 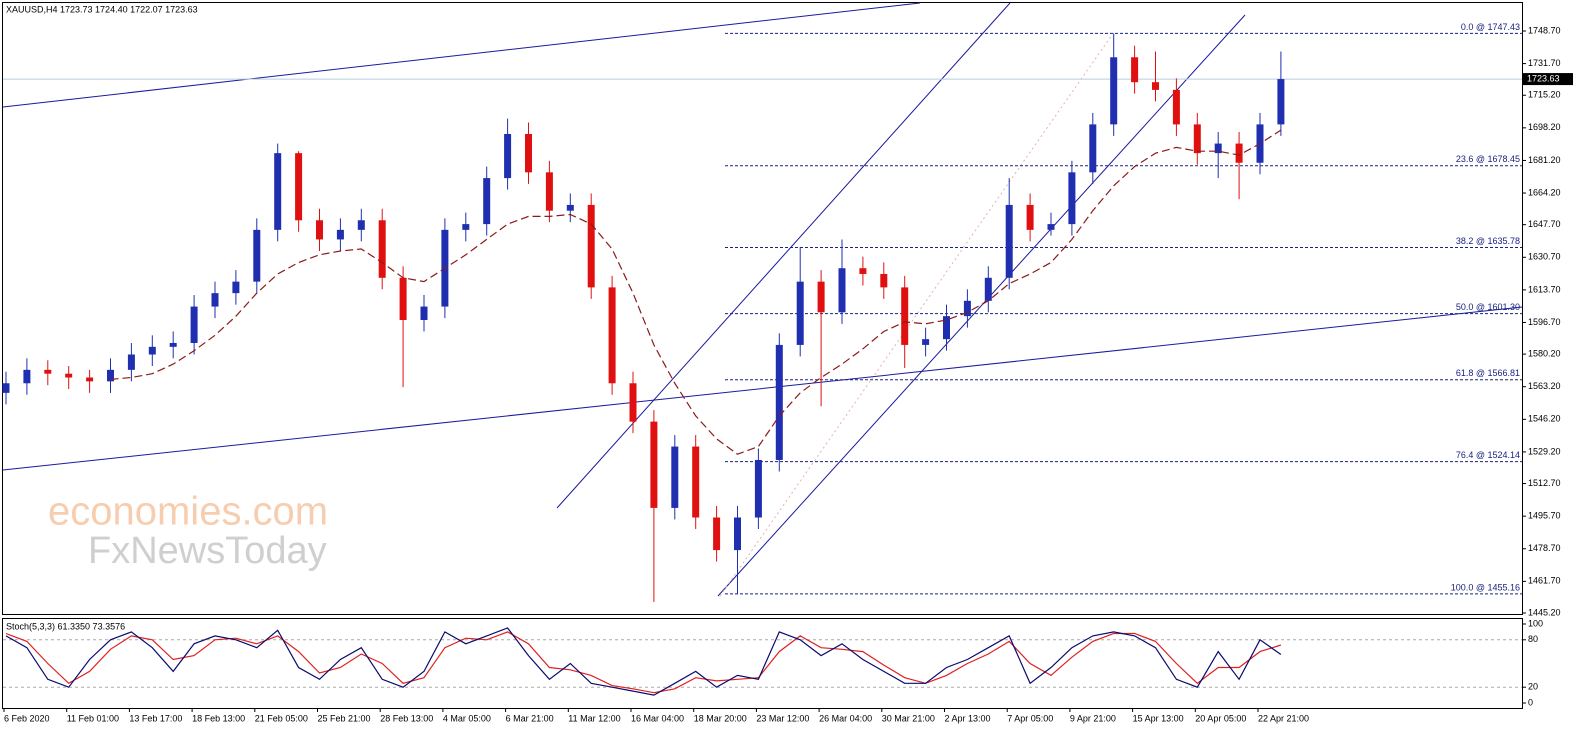 I want to click on indicator-title: Stoch(5,3,3) 61.3350 73.3576, so click(x=65, y=626).